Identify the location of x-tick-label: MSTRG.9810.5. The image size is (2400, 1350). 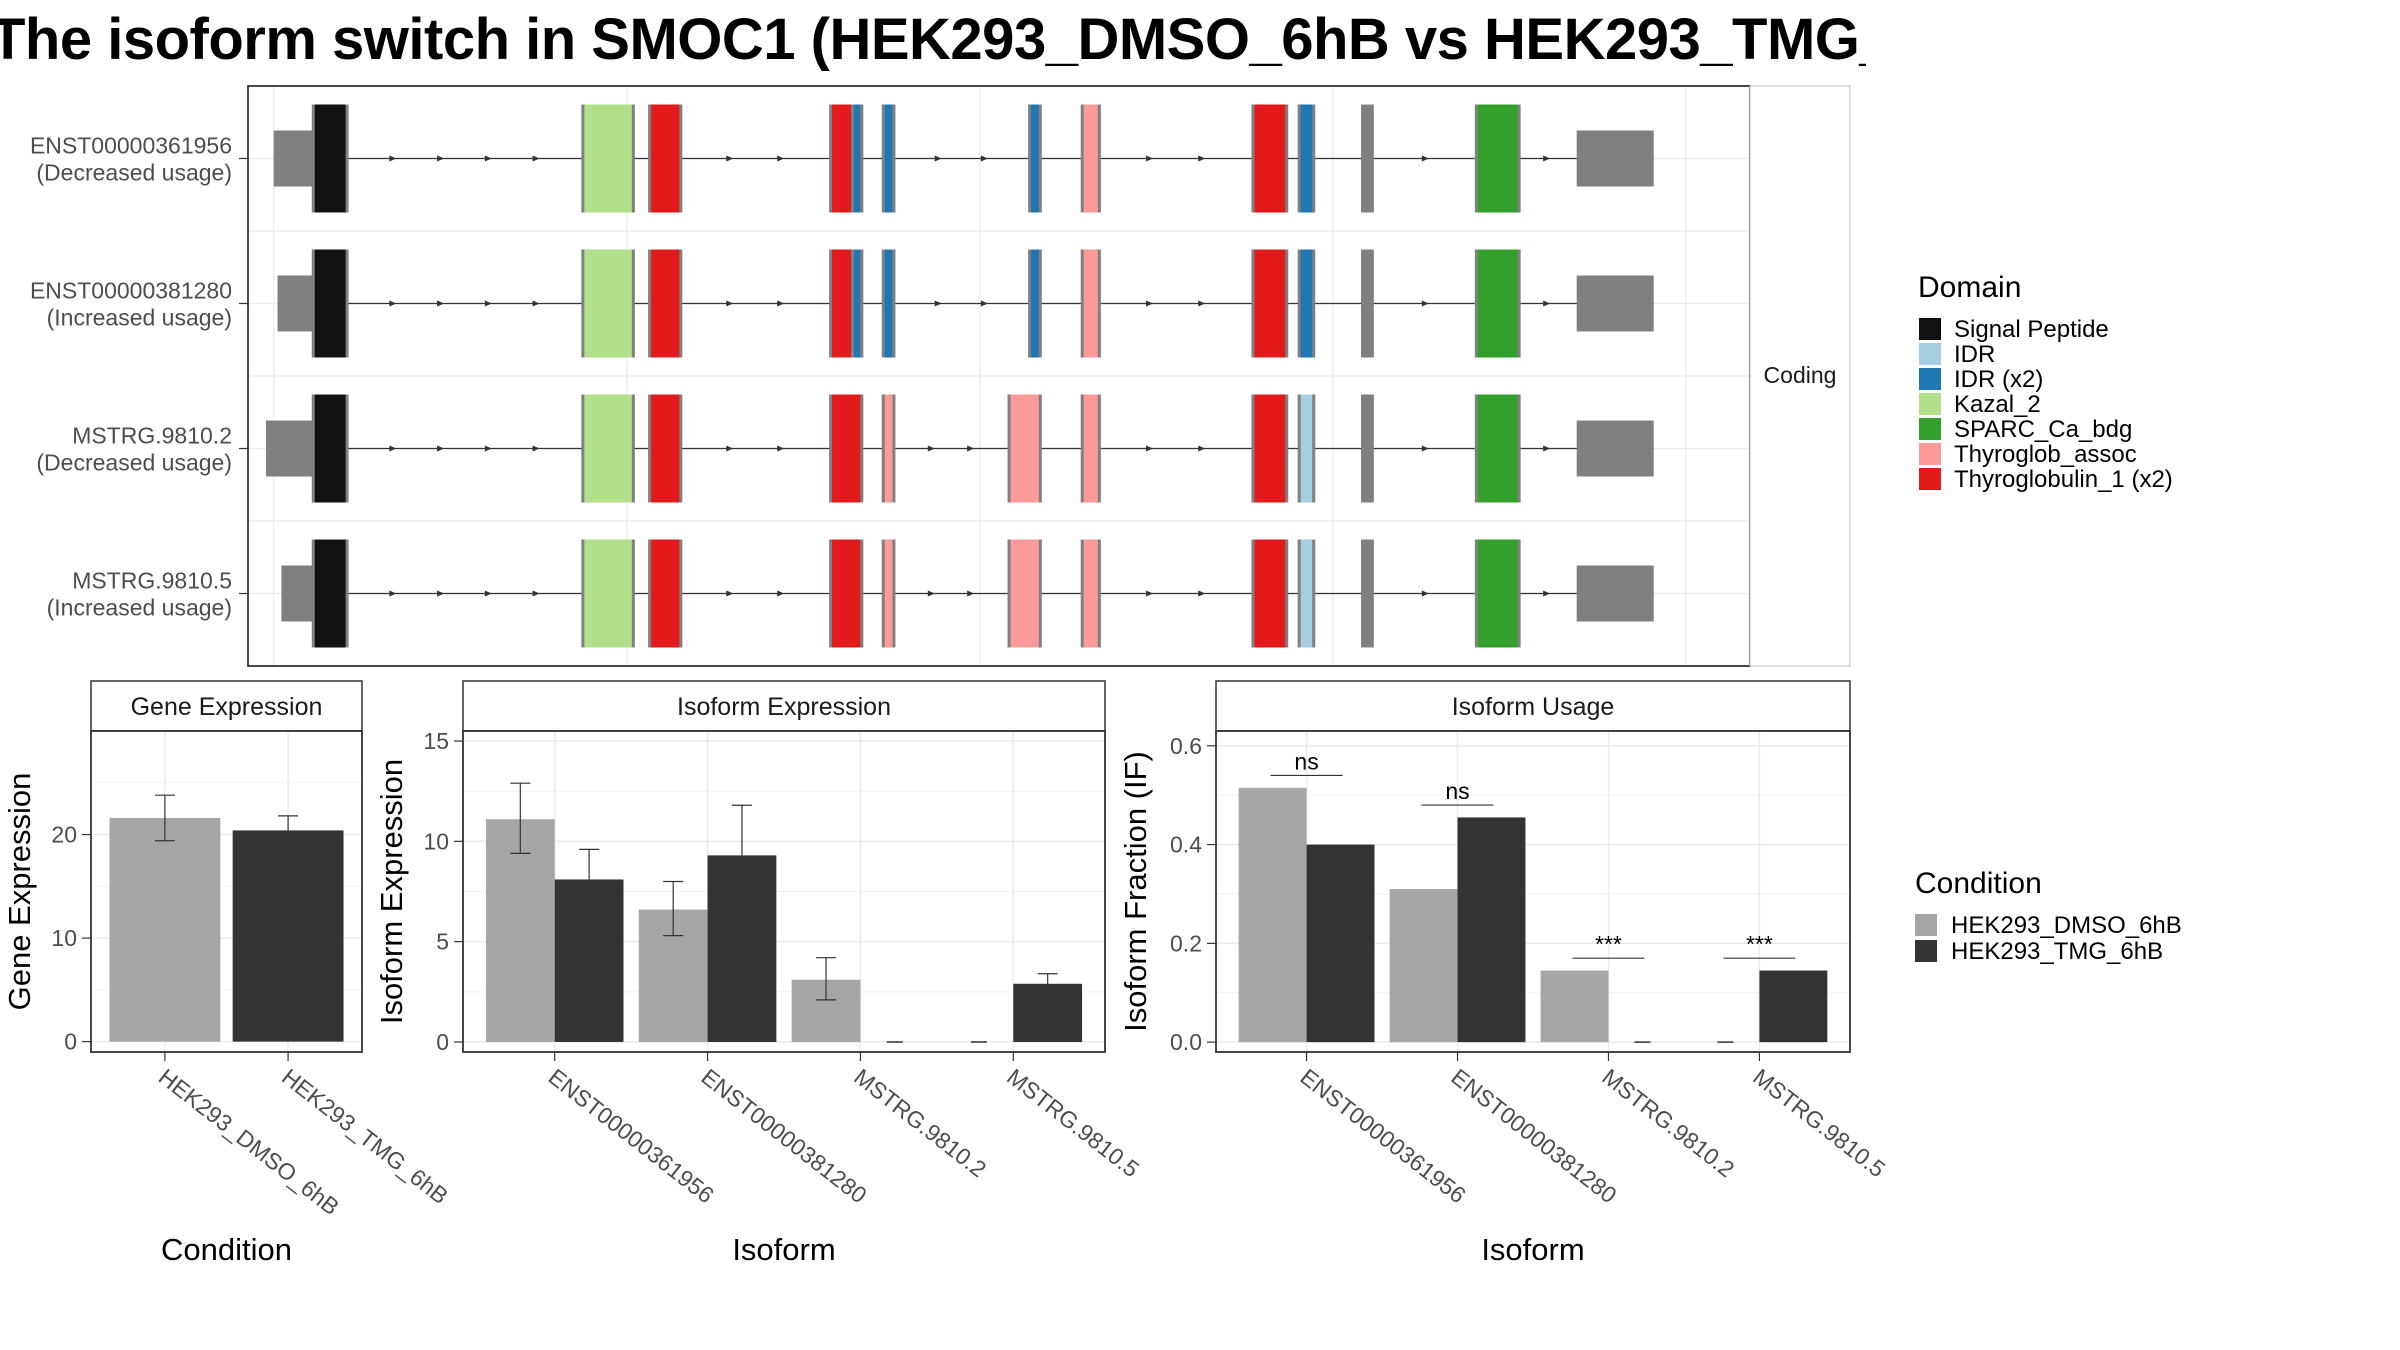
(1073, 1122).